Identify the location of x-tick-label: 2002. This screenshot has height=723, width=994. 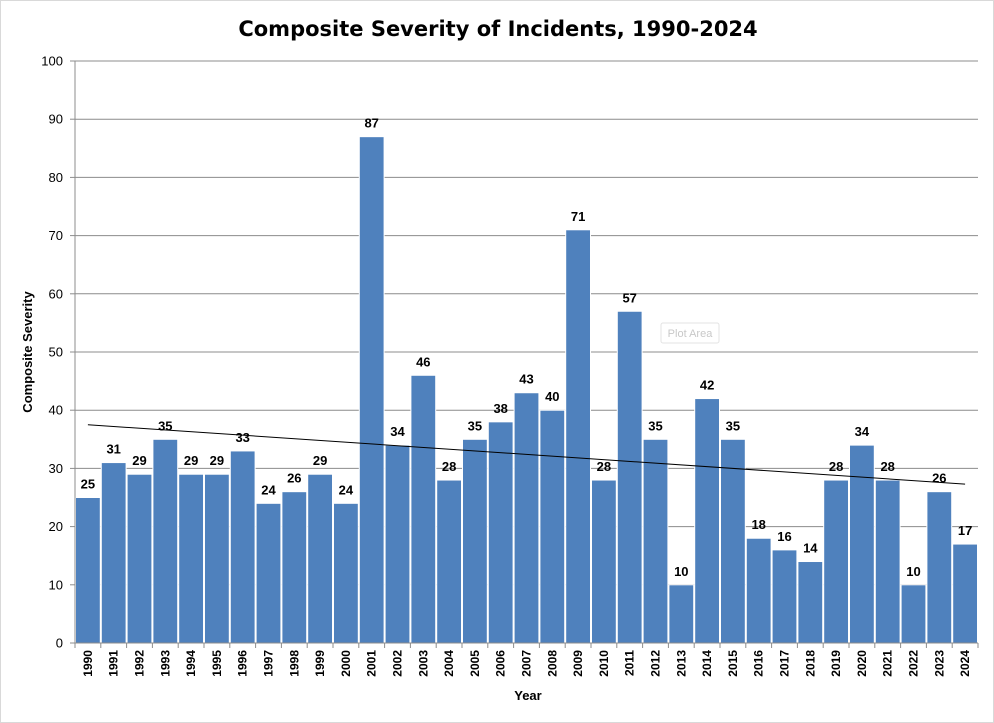
(398, 663).